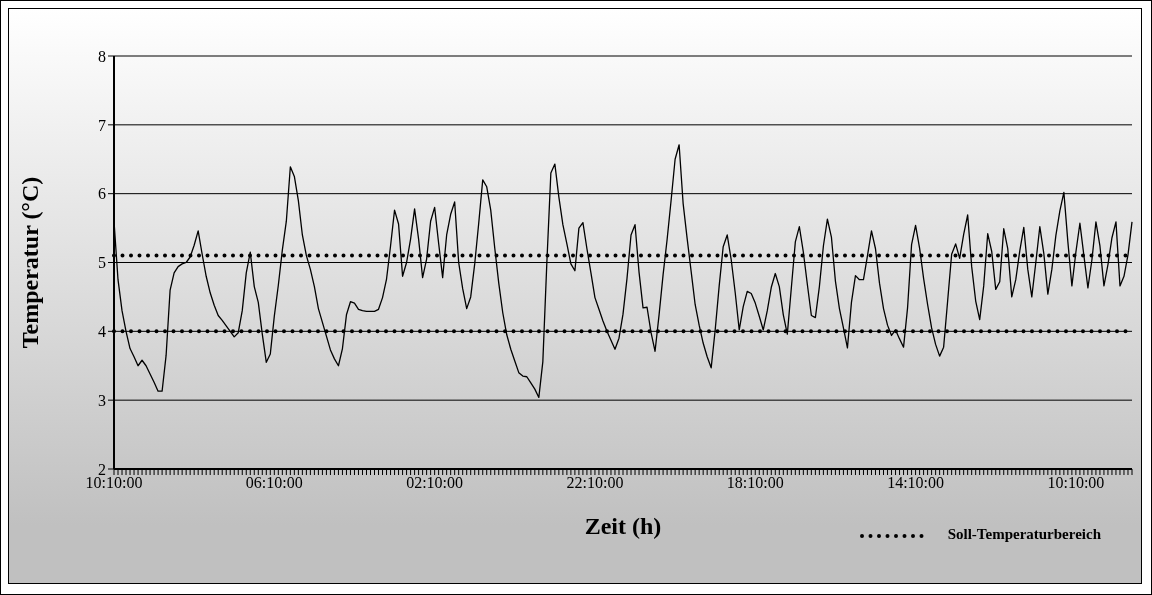  What do you see at coordinates (755, 483) in the screenshot?
I see `x-tick-label: 18:10:00` at bounding box center [755, 483].